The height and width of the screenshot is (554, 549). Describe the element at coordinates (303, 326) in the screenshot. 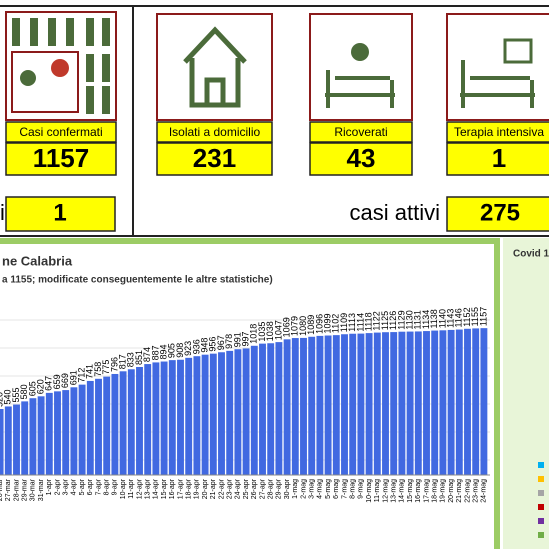

I see `data-label: 1080` at that location.